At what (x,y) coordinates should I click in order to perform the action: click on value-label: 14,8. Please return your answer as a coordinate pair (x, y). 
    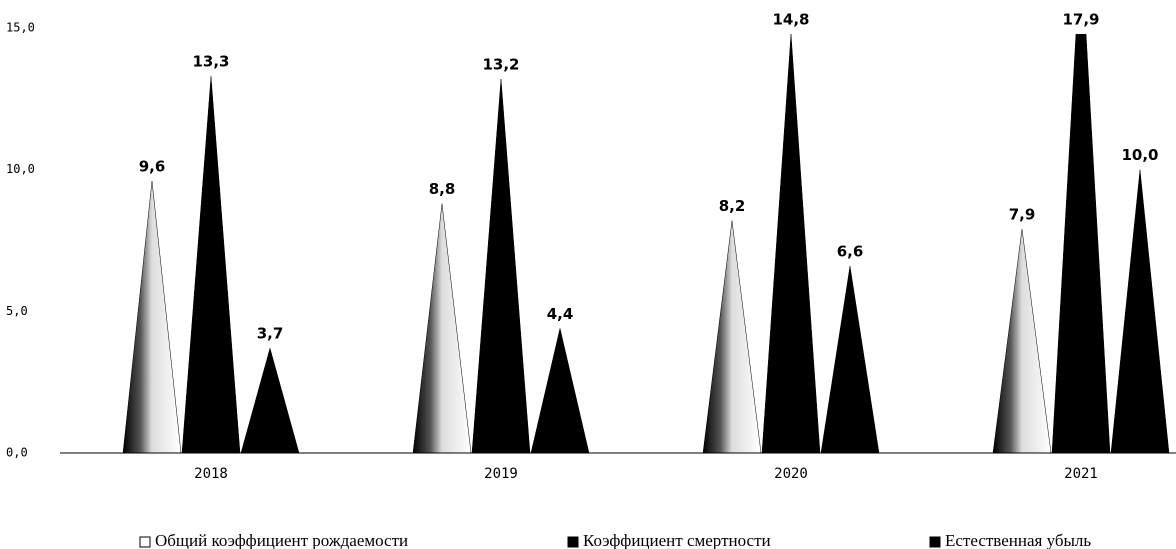
    Looking at the image, I should click on (790, 20).